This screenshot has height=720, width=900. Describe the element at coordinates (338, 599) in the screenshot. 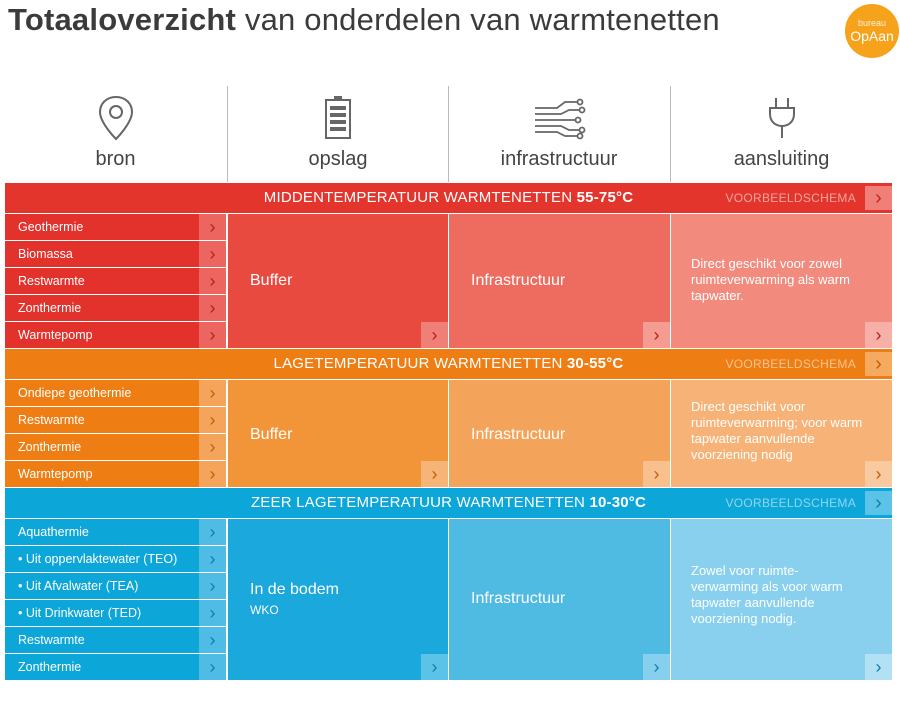

I see `opslag-cell: In de bodem WKO ›` at that location.